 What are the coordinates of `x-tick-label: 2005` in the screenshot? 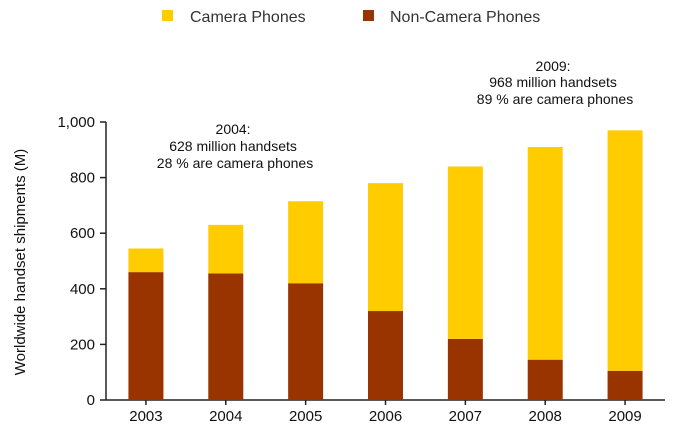 It's located at (305, 416).